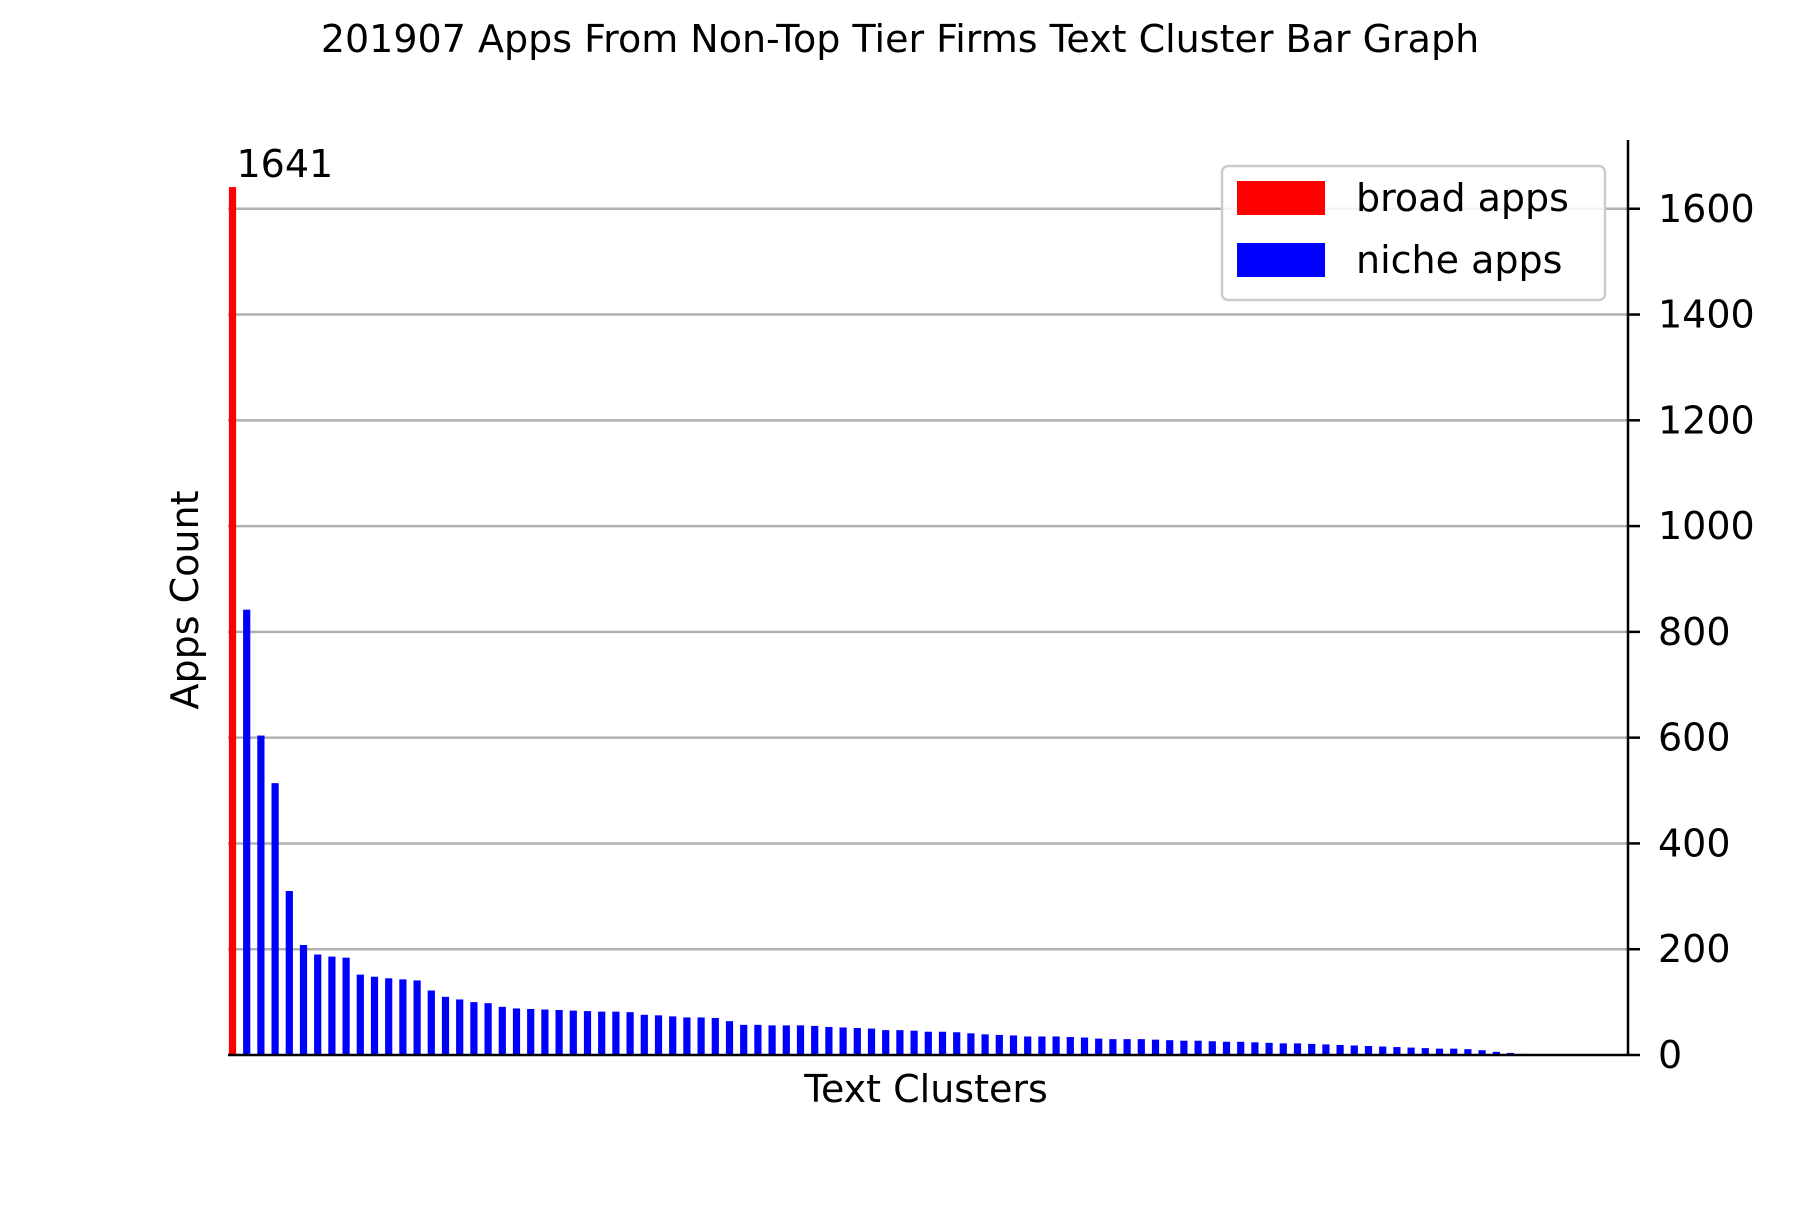  What do you see at coordinates (1694, 949) in the screenshot?
I see `y-tick-label: 200` at bounding box center [1694, 949].